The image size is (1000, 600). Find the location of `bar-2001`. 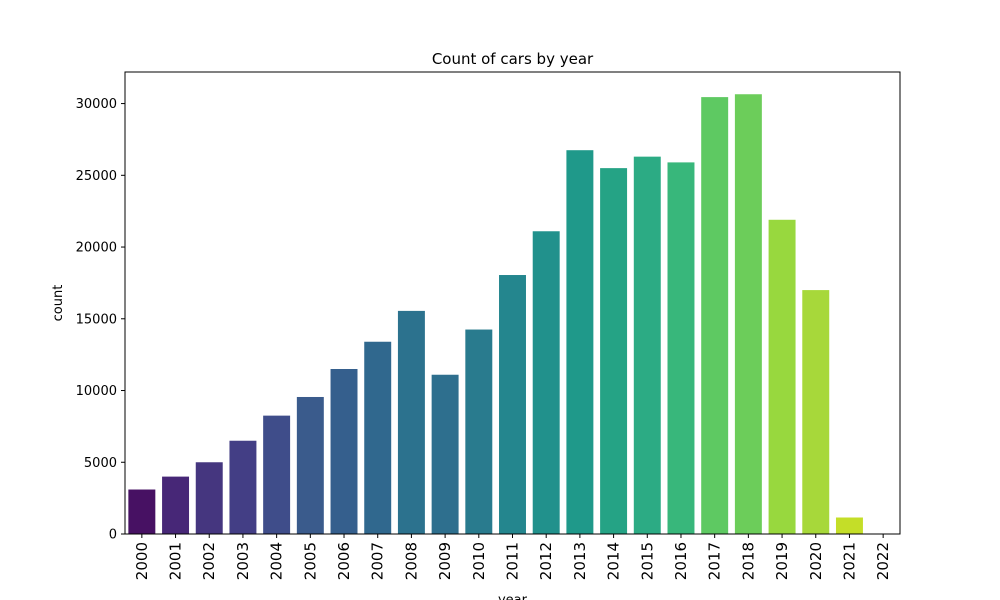

bar-2001 is located at coordinates (176, 505).